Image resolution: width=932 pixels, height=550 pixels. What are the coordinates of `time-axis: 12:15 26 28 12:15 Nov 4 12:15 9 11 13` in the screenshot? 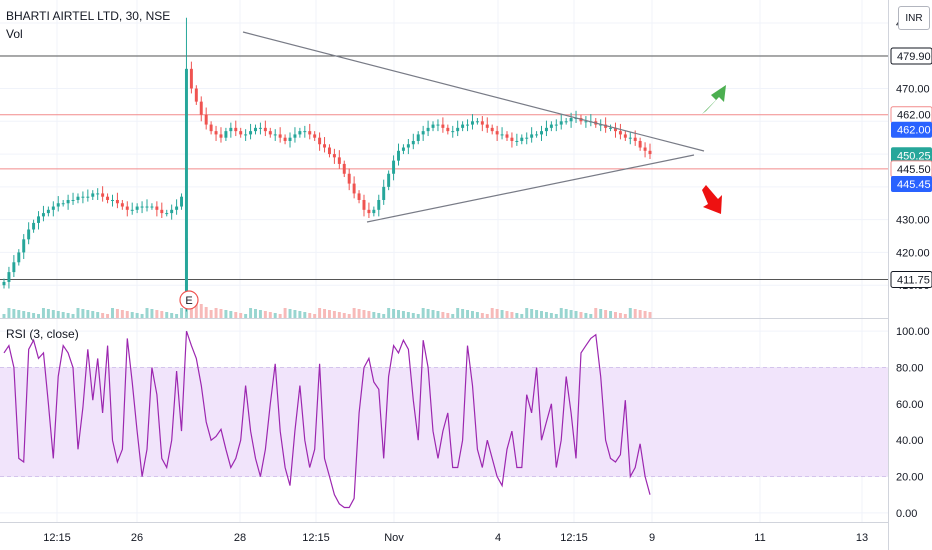 It's located at (455, 538).